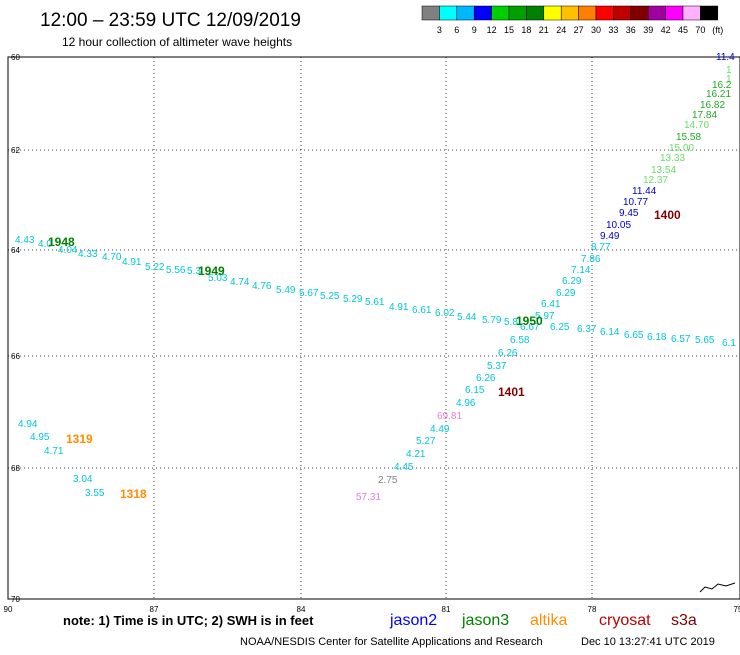 Image resolution: width=740 pixels, height=655 pixels. I want to click on swh-value-label: 3.04, so click(83, 479).